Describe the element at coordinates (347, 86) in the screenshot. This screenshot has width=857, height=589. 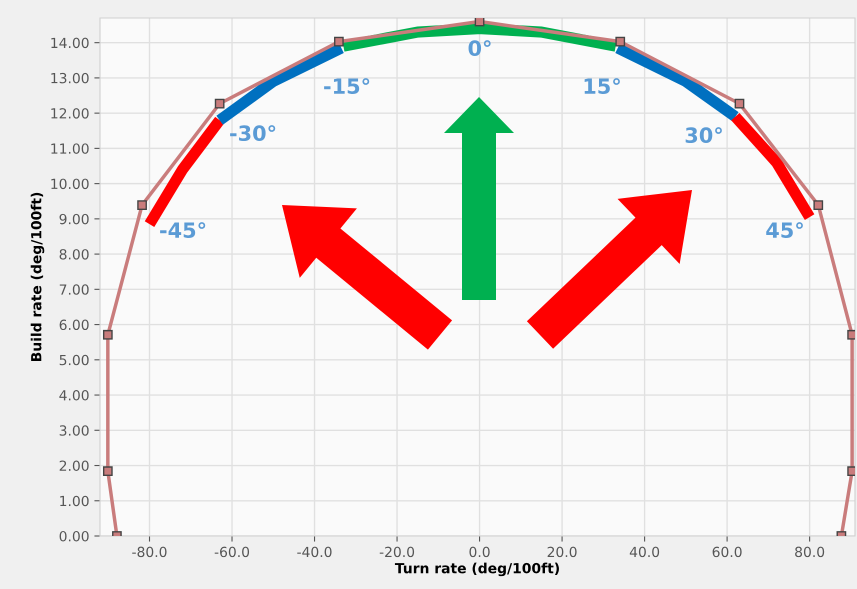
I see `annotation: -15°` at that location.